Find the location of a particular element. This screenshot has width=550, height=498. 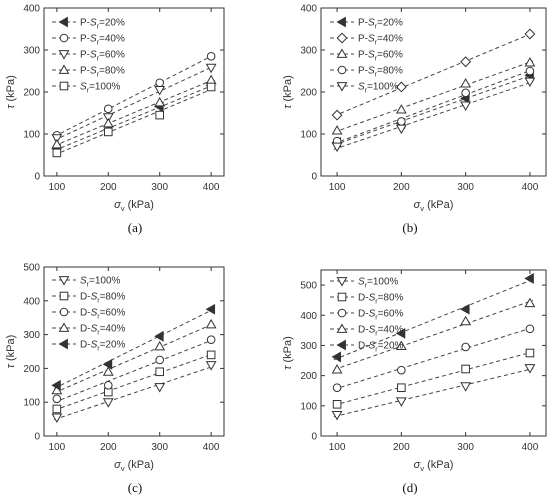

x-axis-label-a: σv (kPa) is located at coordinates (134, 206).